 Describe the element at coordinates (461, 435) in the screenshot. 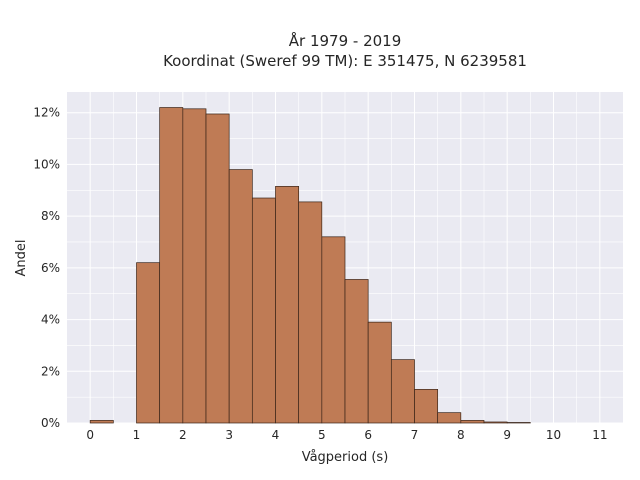

I see `x-tick-label-8: 8` at that location.